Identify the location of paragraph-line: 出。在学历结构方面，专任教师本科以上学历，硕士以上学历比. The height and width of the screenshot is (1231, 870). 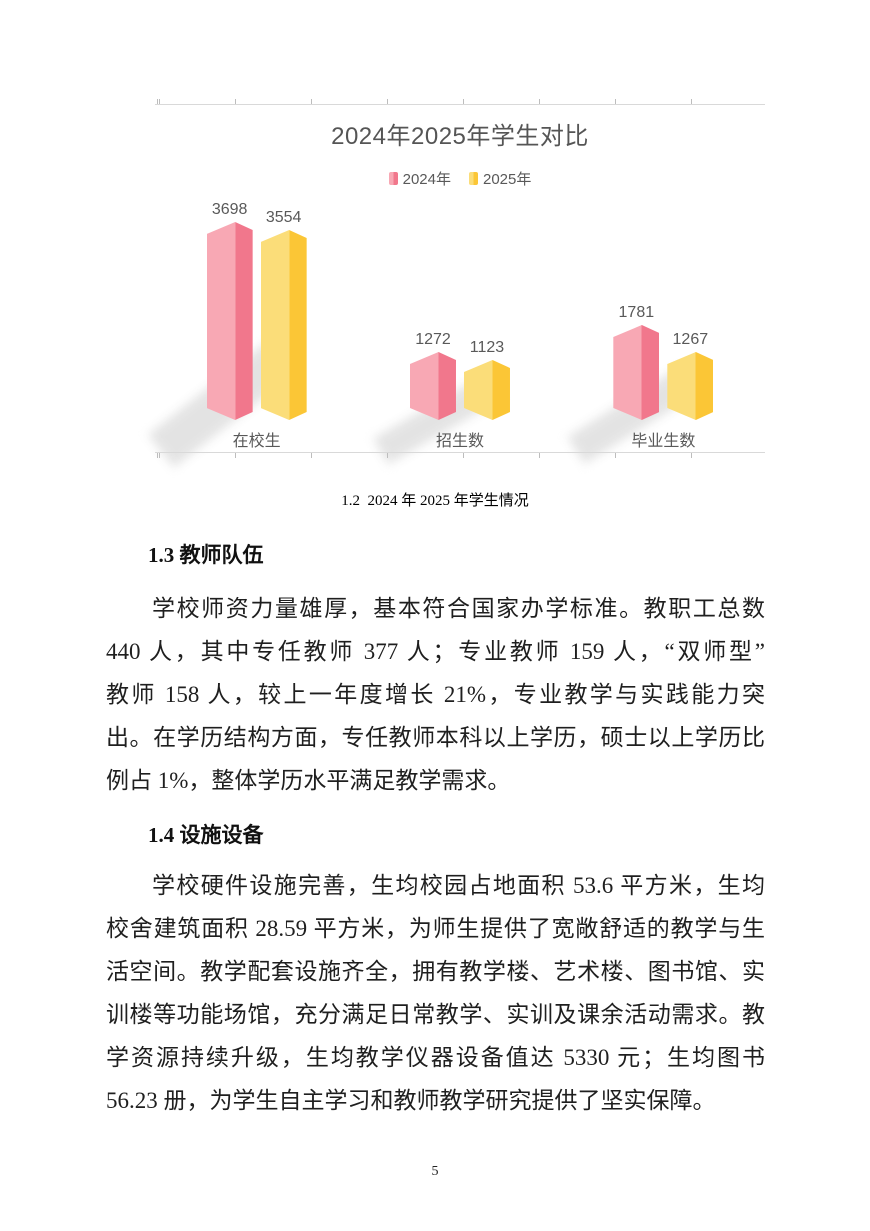
(435, 737).